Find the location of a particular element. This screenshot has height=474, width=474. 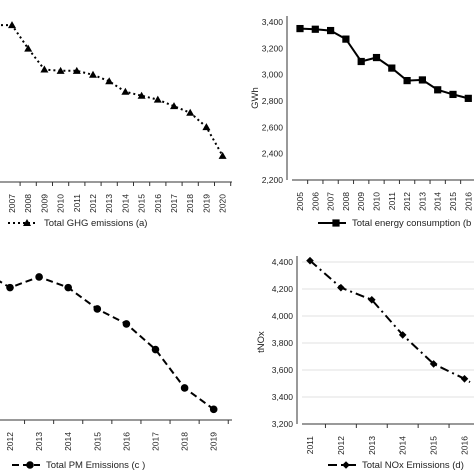

ghg-x-tick-label: 2010 is located at coordinates (61, 203).